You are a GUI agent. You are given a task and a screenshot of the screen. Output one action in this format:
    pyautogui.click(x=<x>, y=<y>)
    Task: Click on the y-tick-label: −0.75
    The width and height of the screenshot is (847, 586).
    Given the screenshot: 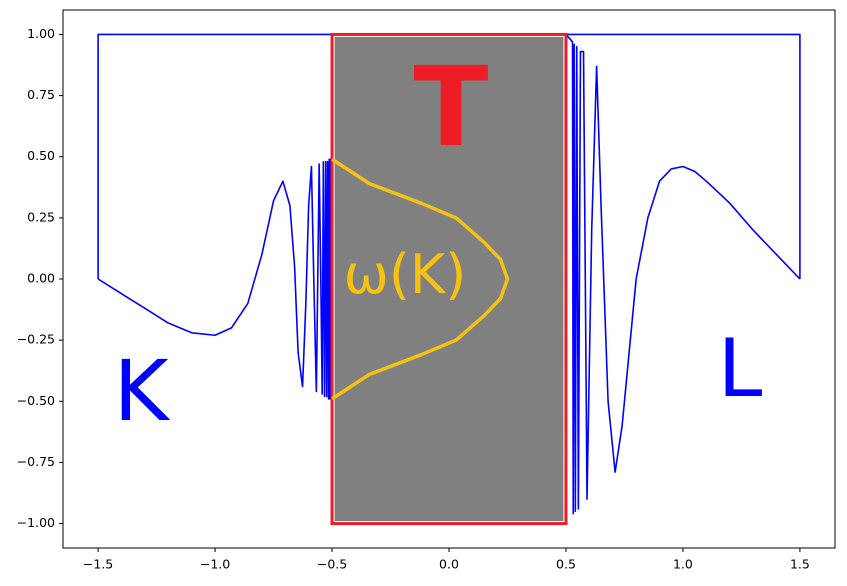 What is the action you would take?
    pyautogui.click(x=36, y=461)
    